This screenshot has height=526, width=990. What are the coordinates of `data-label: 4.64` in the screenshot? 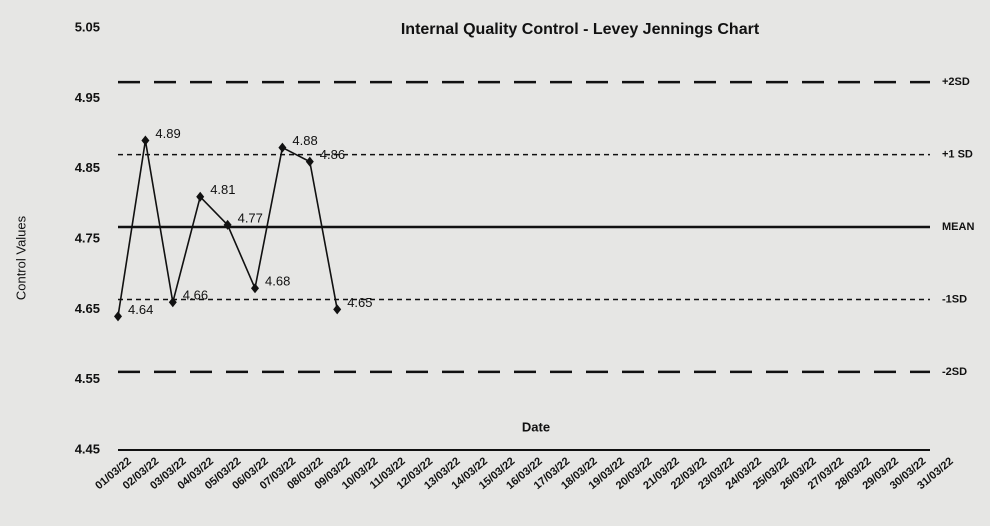 It's located at (140, 309).